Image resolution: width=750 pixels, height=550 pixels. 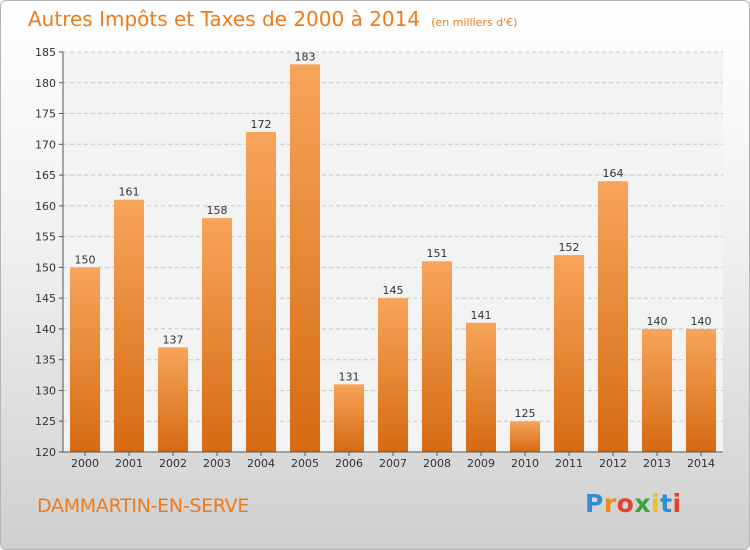 I want to click on data-label-2002: 137, so click(x=173, y=339).